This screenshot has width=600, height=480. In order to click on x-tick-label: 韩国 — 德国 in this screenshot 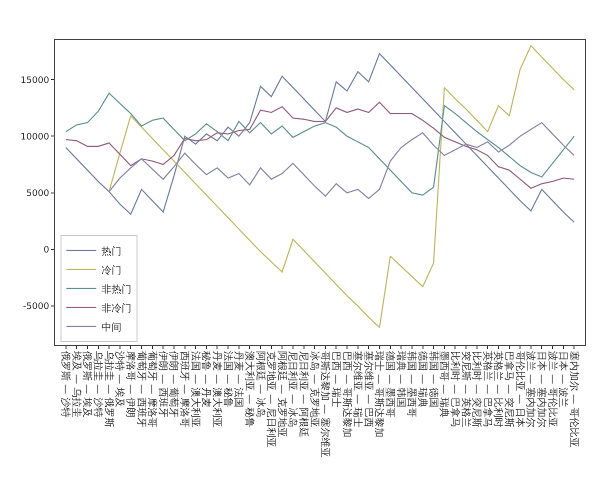, I will do `click(433, 379)`.